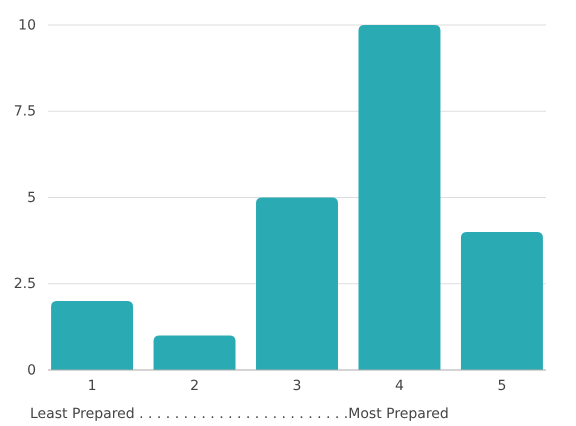 The height and width of the screenshot is (426, 576). What do you see at coordinates (239, 414) in the screenshot?
I see `x-axis-title: Least Prepared . . . . . . . . . . . . . . . . . . . . . . . .Most Prepared` at bounding box center [239, 414].